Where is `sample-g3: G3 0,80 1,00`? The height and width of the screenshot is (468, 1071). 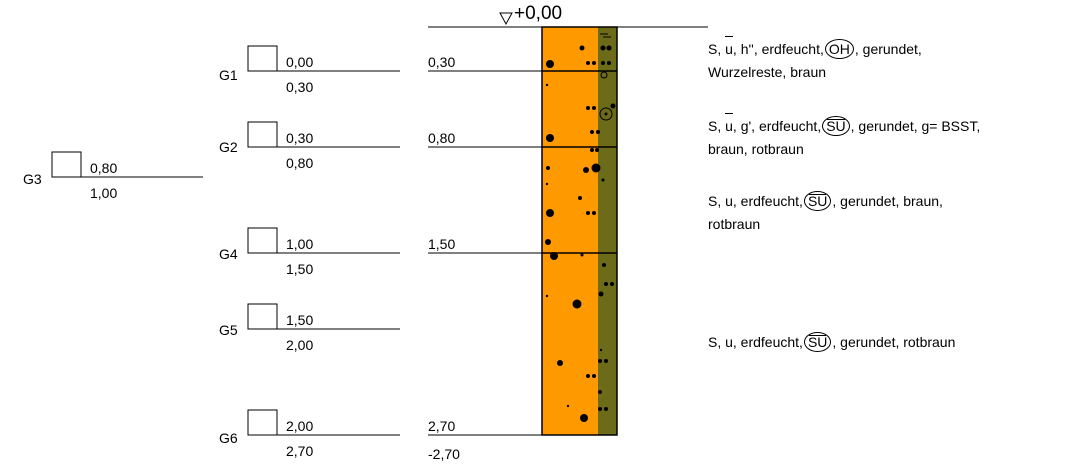
sample-g3: G3 0,80 1,00 is located at coordinates (113, 176).